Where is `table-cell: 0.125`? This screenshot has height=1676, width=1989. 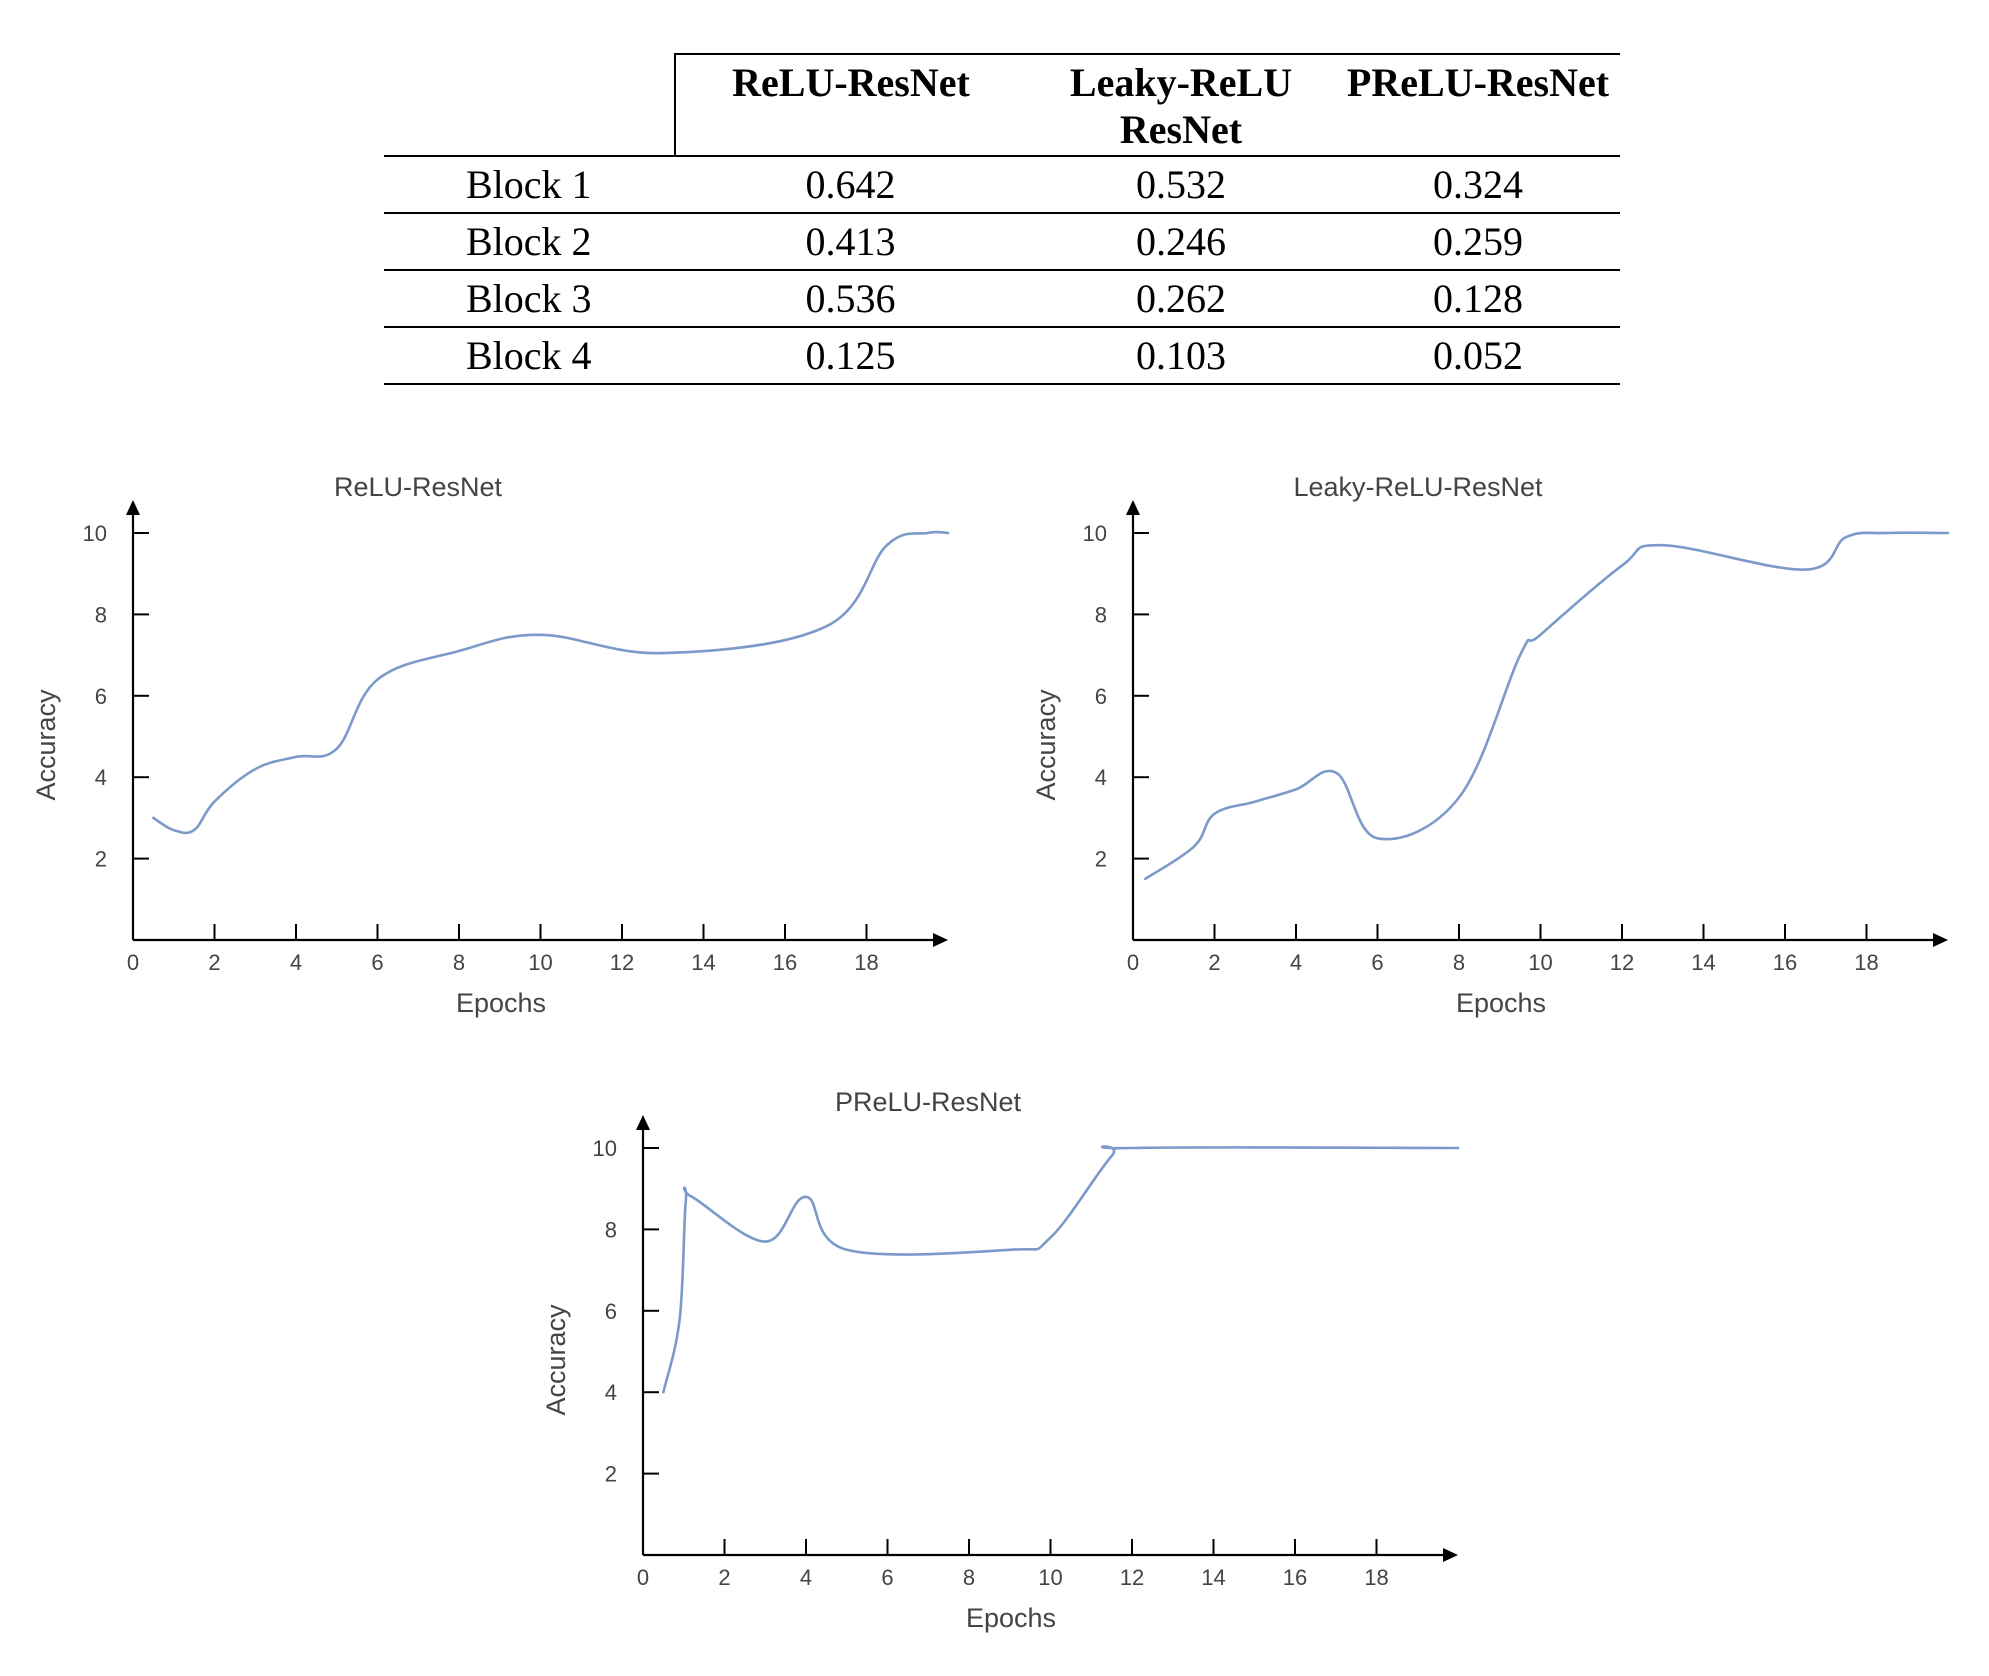
table-cell: 0.125 is located at coordinates (850, 356).